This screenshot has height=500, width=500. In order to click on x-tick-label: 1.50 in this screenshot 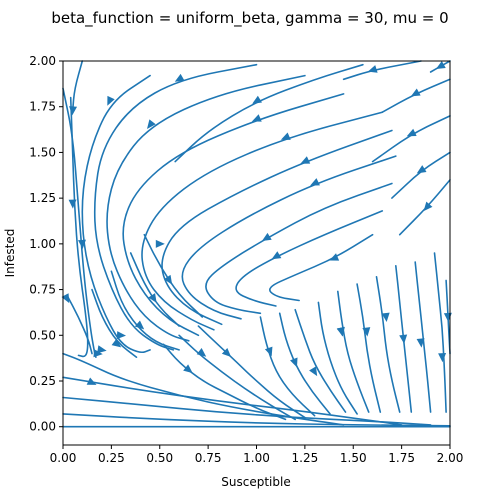, I will do `click(353, 458)`.